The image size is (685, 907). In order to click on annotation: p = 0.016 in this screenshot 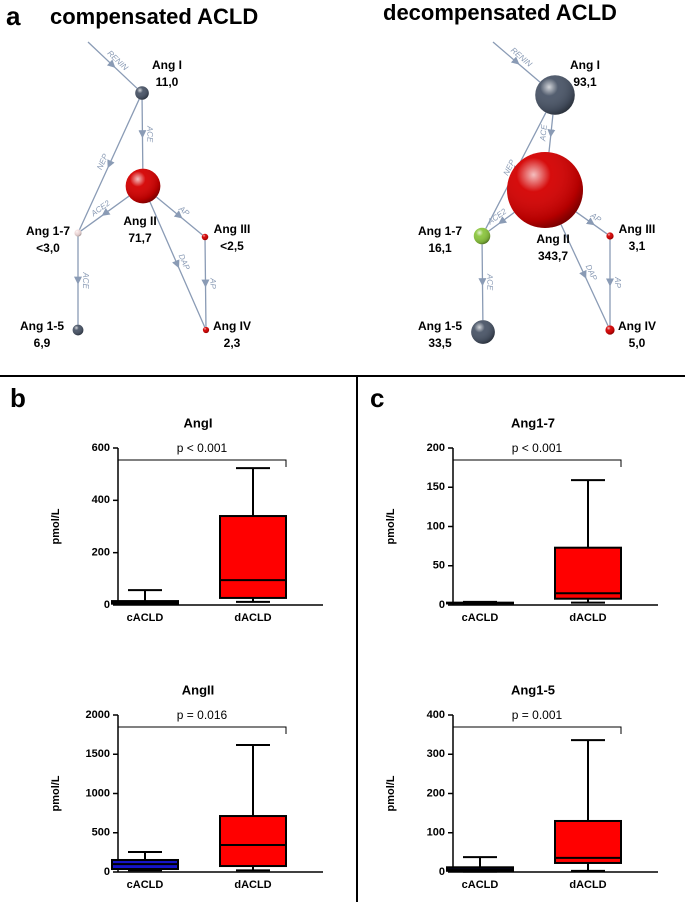, I will do `click(202, 715)`.